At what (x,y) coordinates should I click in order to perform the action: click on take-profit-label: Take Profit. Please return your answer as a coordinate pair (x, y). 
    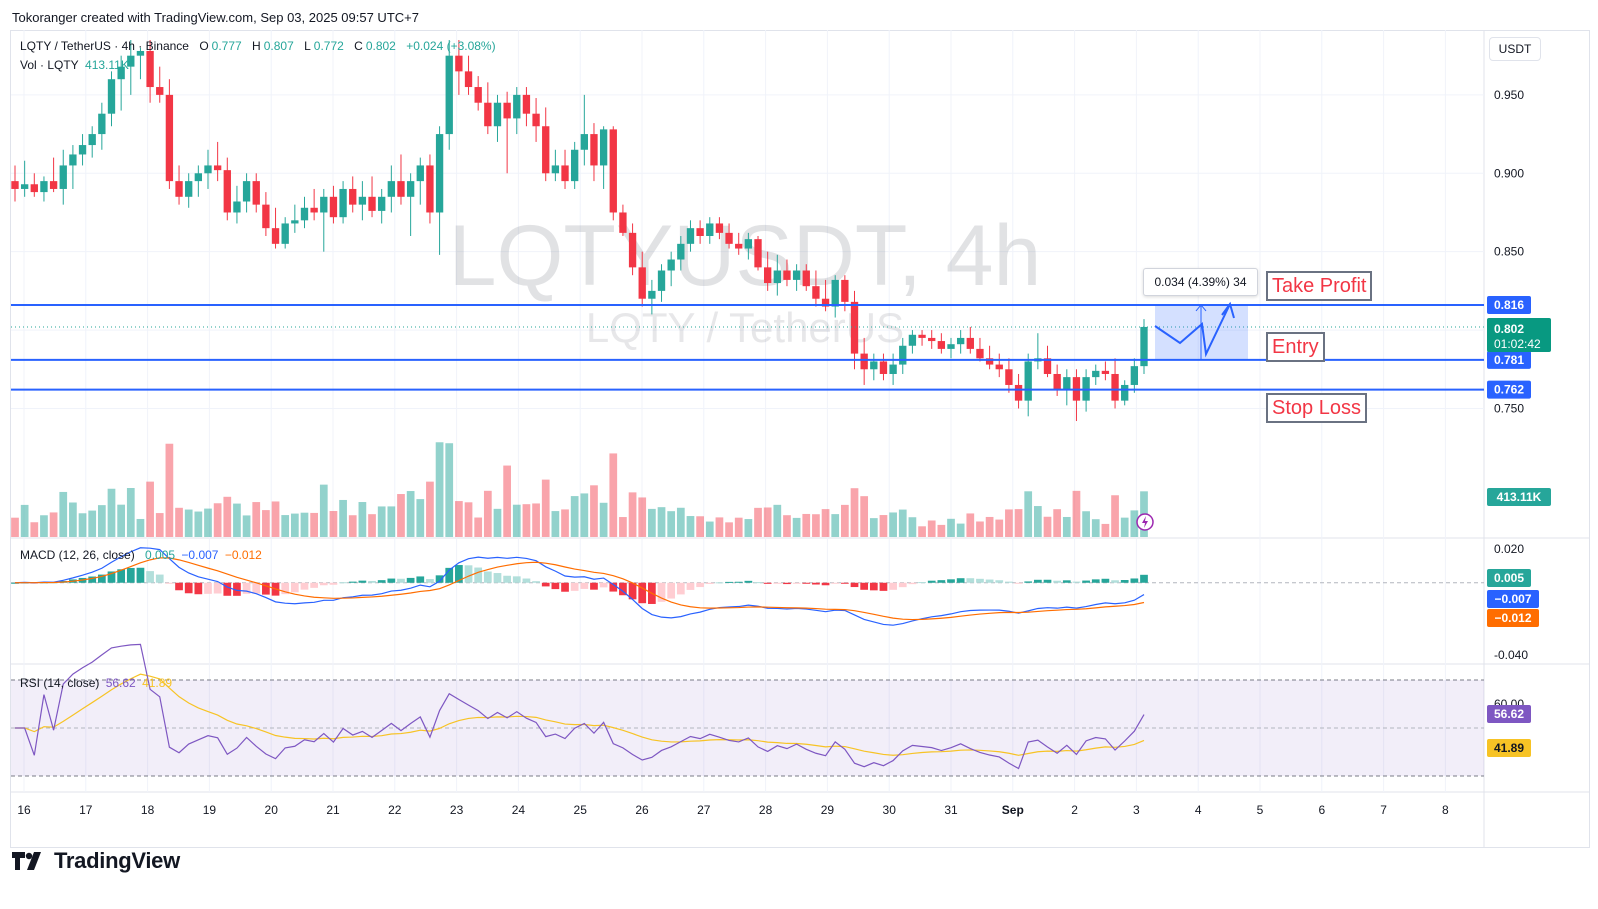
    Looking at the image, I should click on (1319, 286).